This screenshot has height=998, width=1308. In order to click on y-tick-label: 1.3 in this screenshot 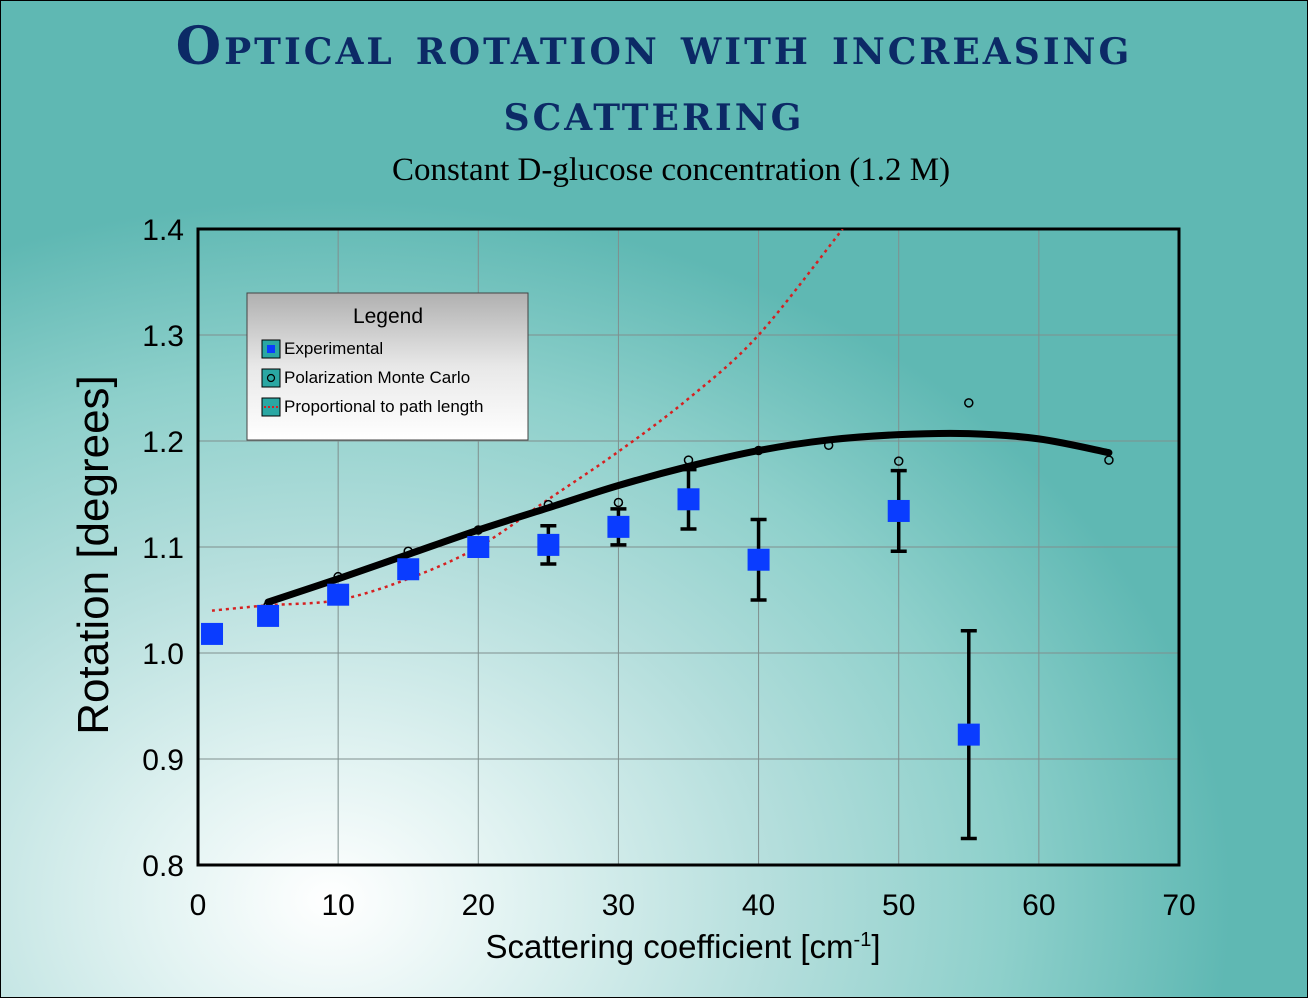, I will do `click(163, 336)`.